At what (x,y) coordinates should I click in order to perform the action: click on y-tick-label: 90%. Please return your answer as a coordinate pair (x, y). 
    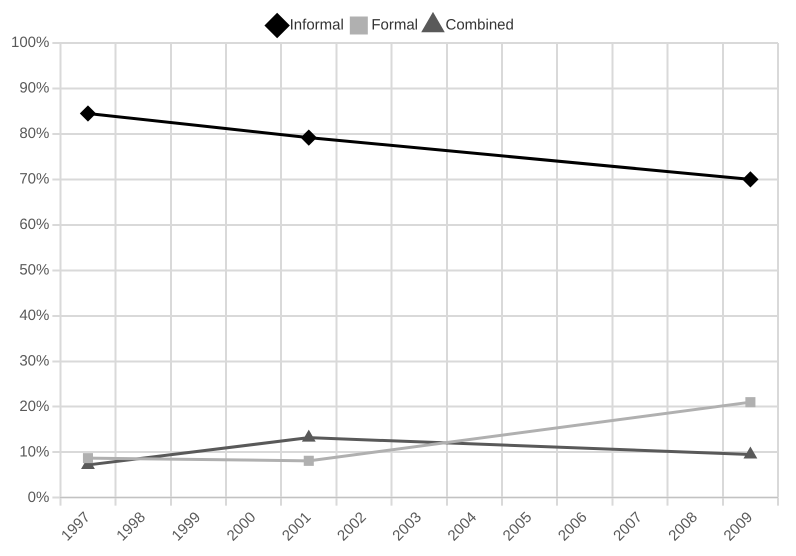
    Looking at the image, I should click on (34, 88).